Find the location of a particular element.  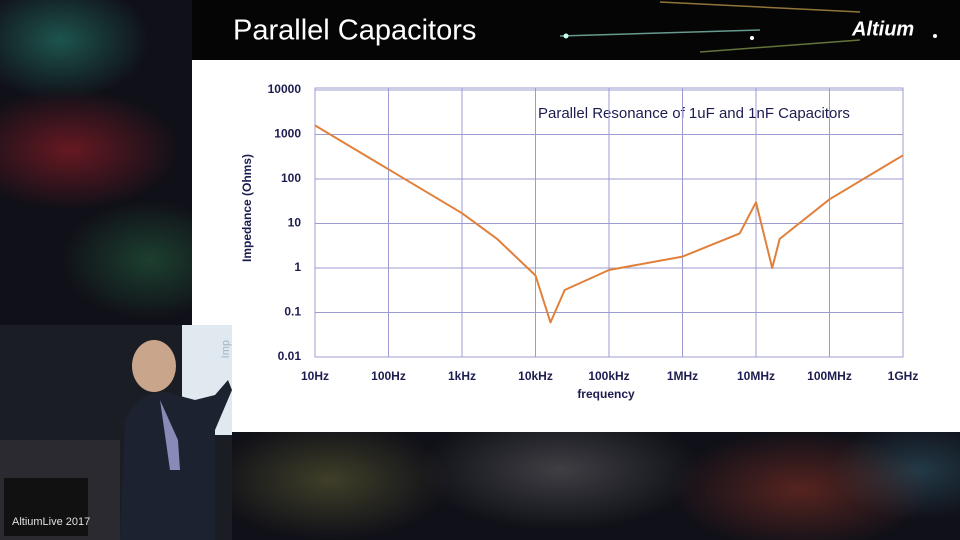

slide-title: Parallel Capacitors is located at coordinates (354, 31).